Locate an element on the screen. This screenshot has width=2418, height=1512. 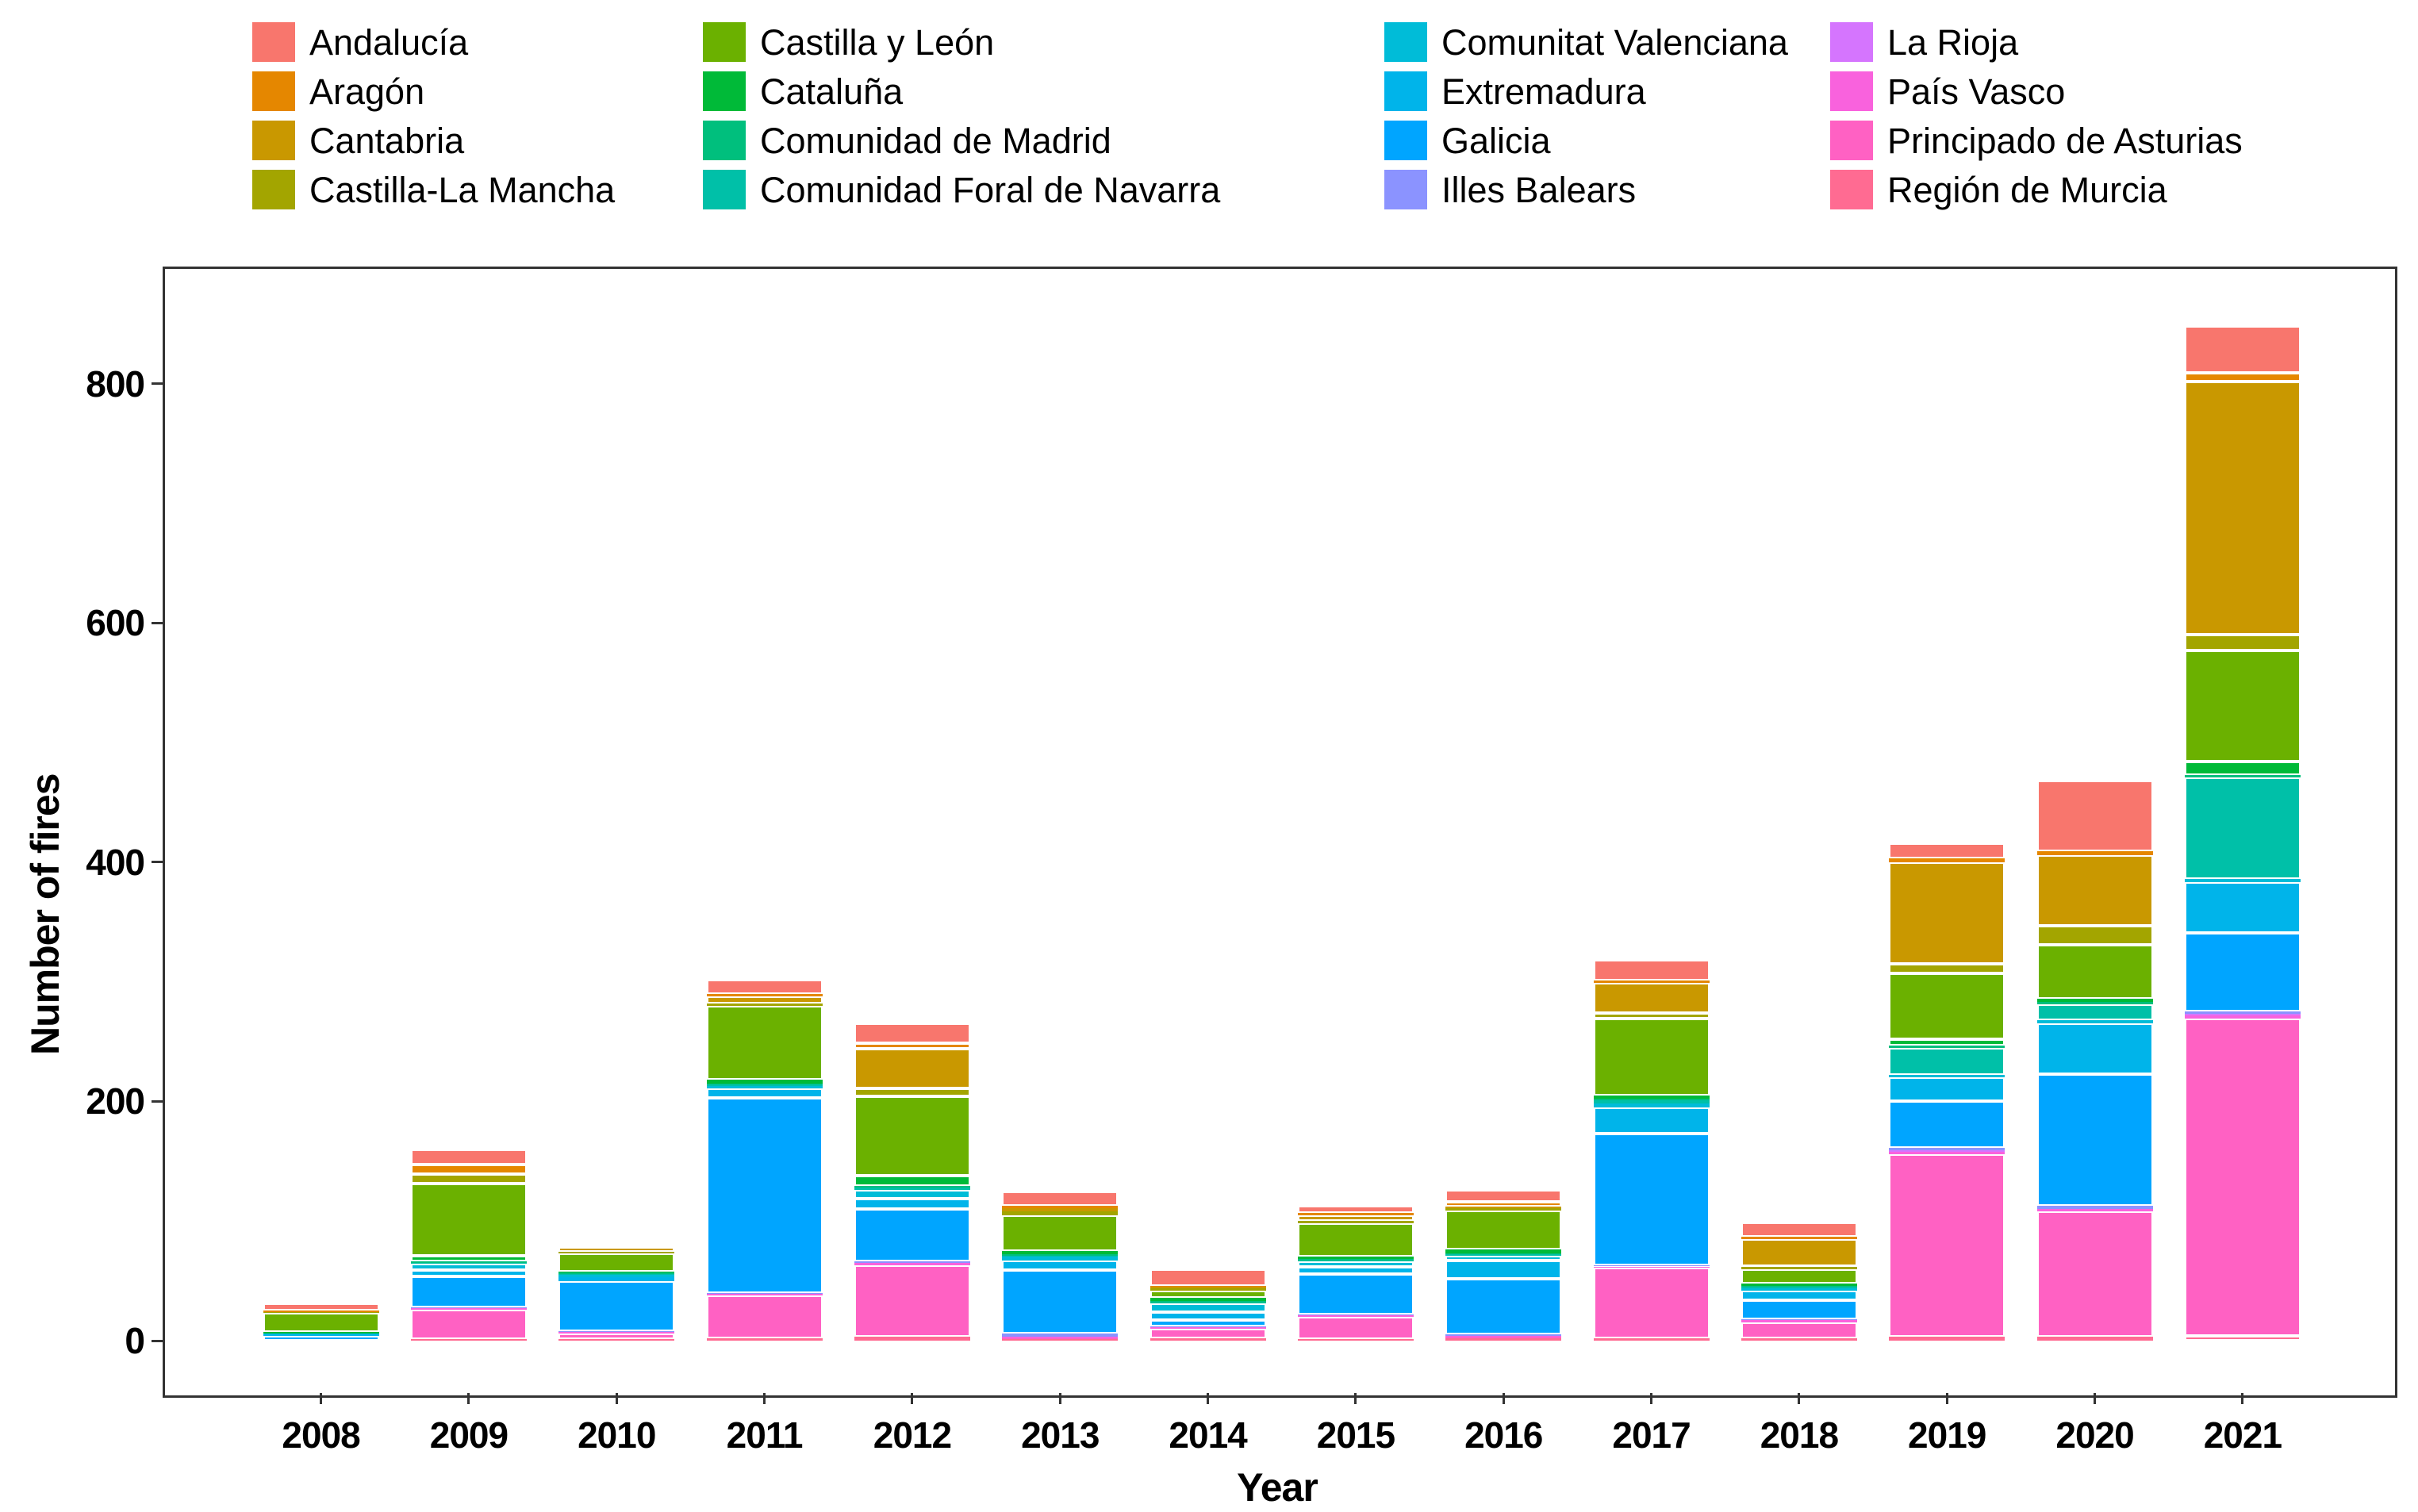
x-tick-label: 2010 is located at coordinates (617, 1435).